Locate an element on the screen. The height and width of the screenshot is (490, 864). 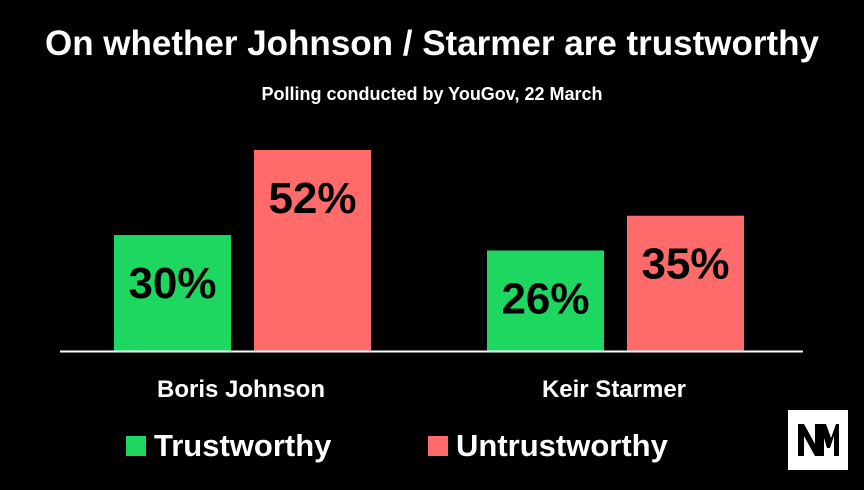
nm-logo-glyph is located at coordinates (818, 440).